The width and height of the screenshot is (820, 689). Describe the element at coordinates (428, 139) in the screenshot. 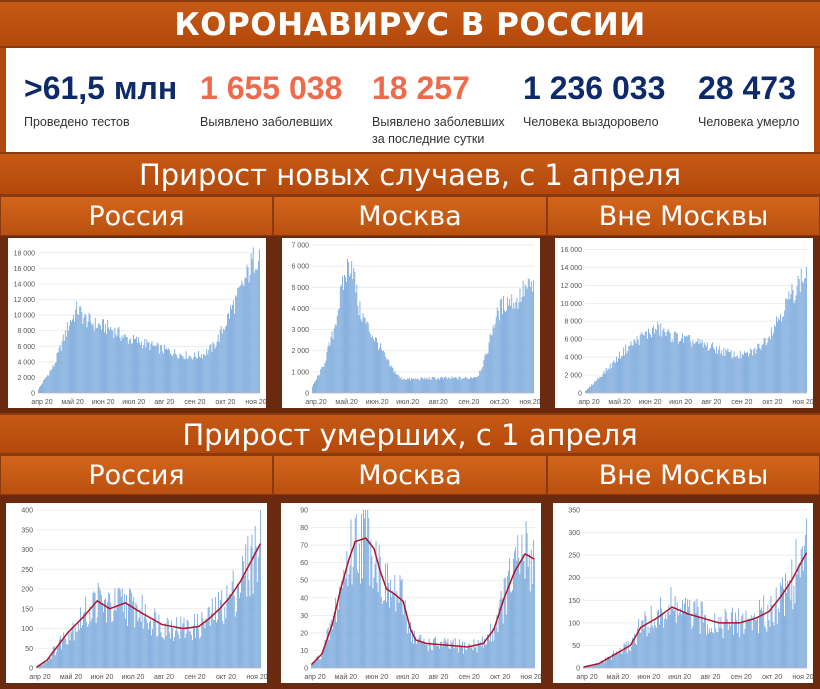

I see `stat-label-2: за последние сутки` at that location.